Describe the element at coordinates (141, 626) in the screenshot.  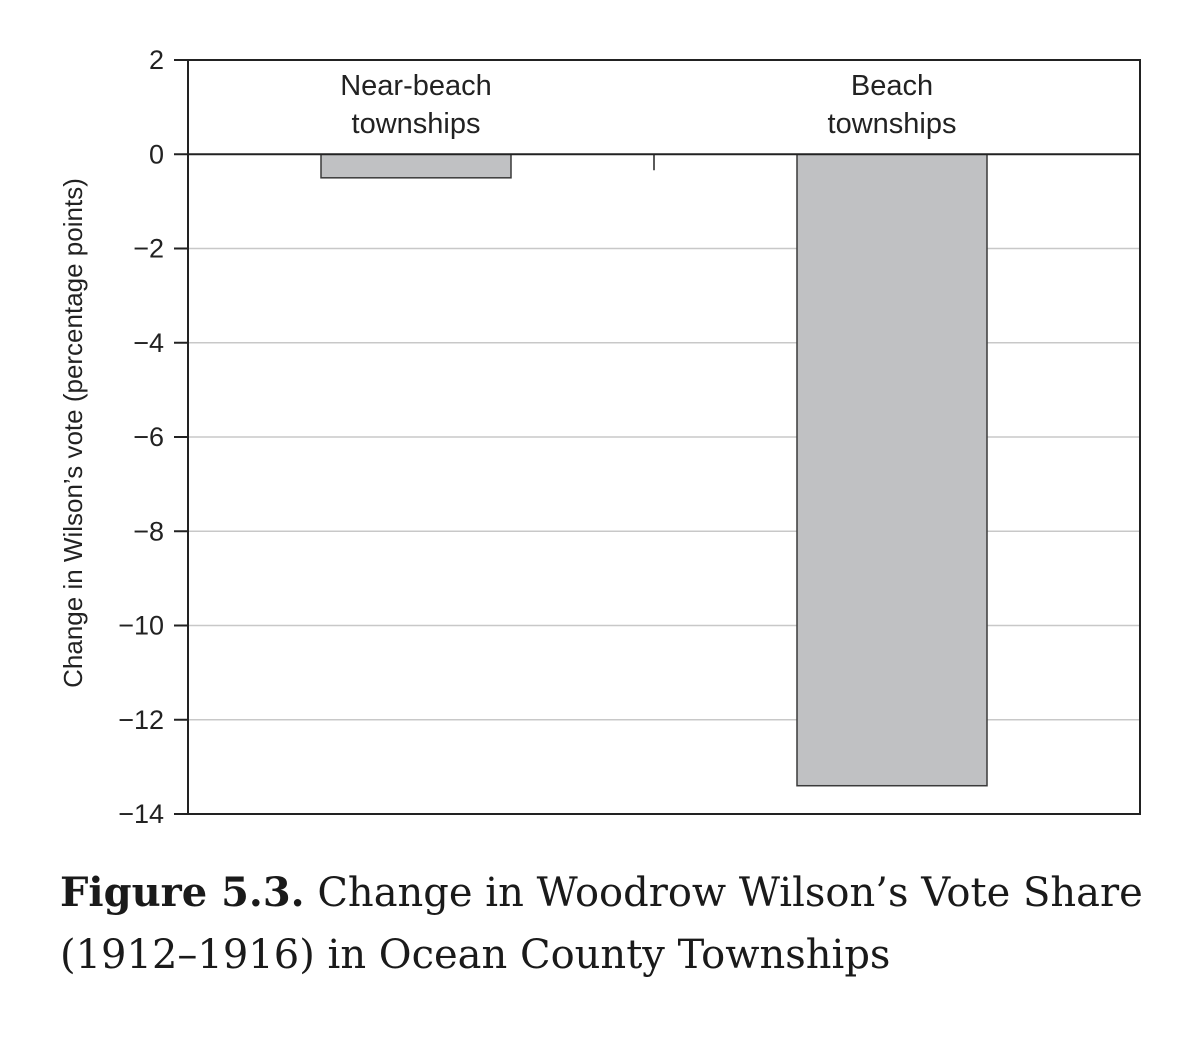
I see `y-tick-label: −10` at that location.